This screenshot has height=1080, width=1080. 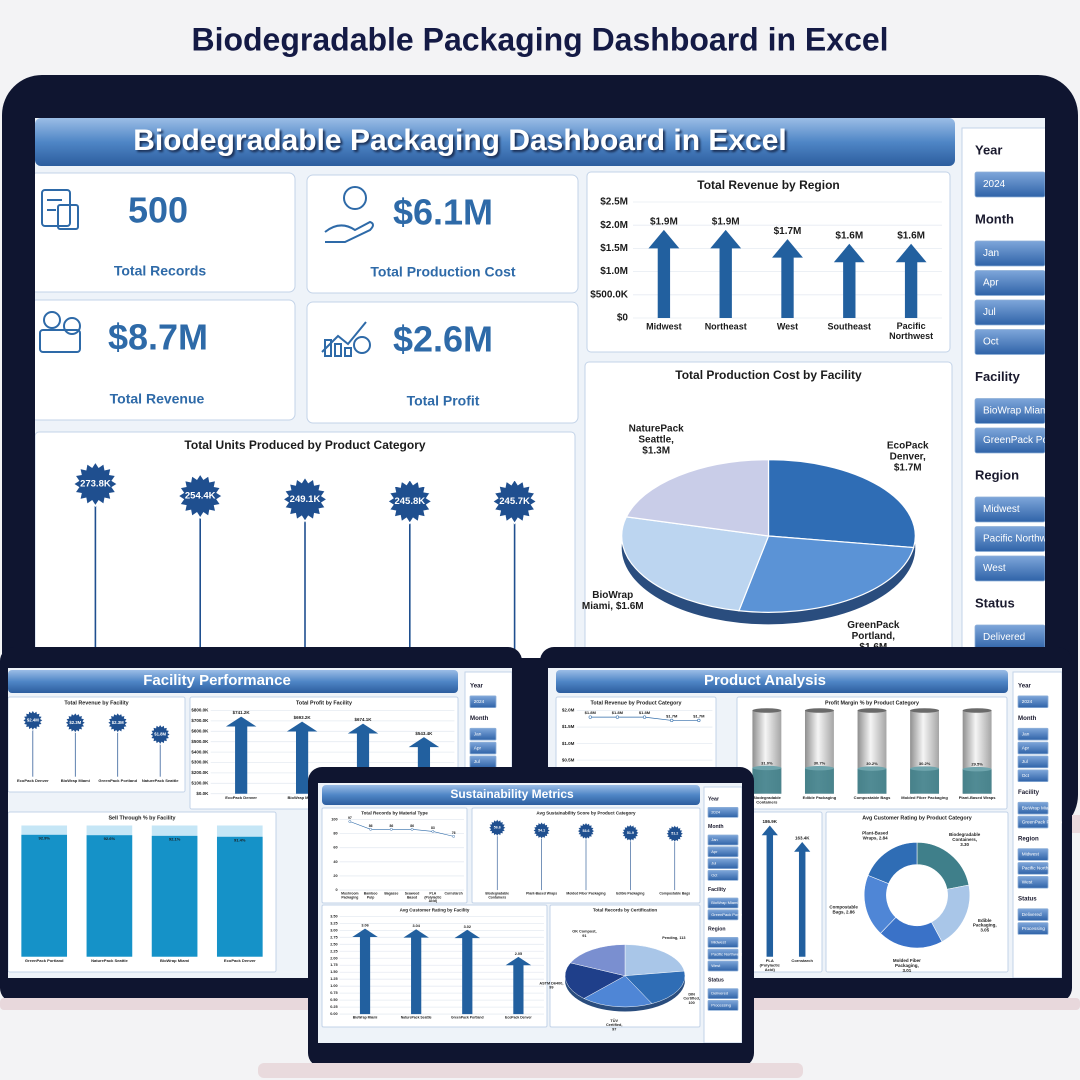 What do you see at coordinates (304, 445) in the screenshot?
I see `chart-title: Total Units Produced by Product Category` at bounding box center [304, 445].